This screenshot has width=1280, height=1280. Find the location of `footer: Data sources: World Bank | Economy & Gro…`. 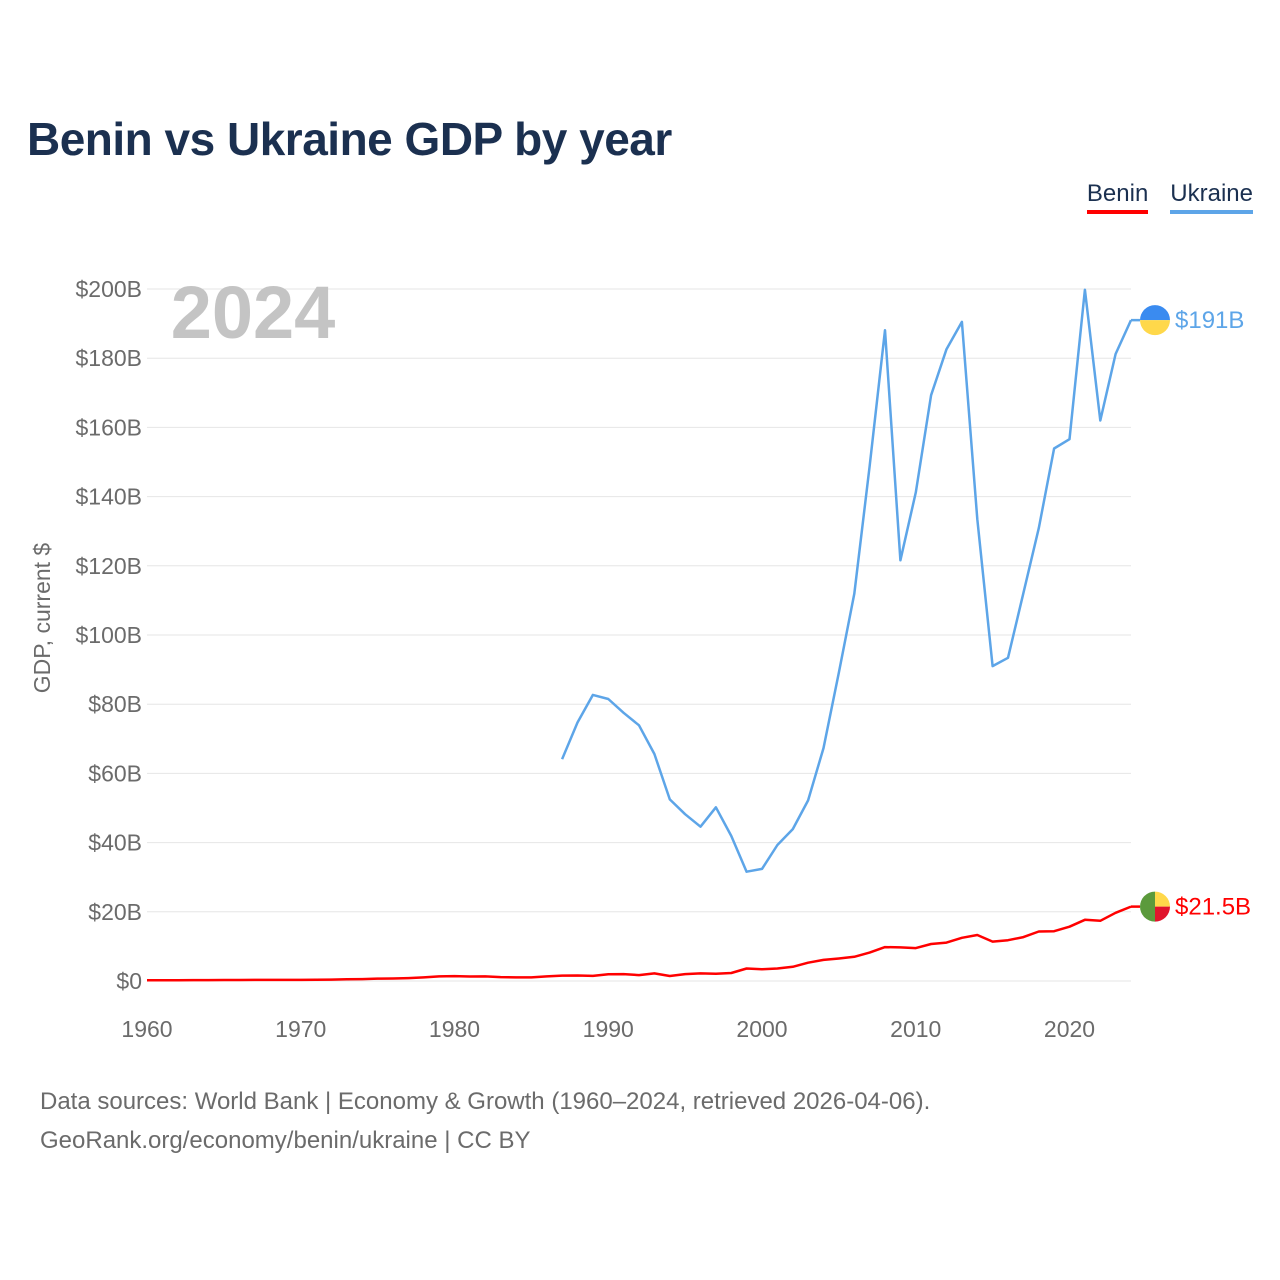

footer: Data sources: World Bank | Economy & Gro… is located at coordinates (485, 1121).